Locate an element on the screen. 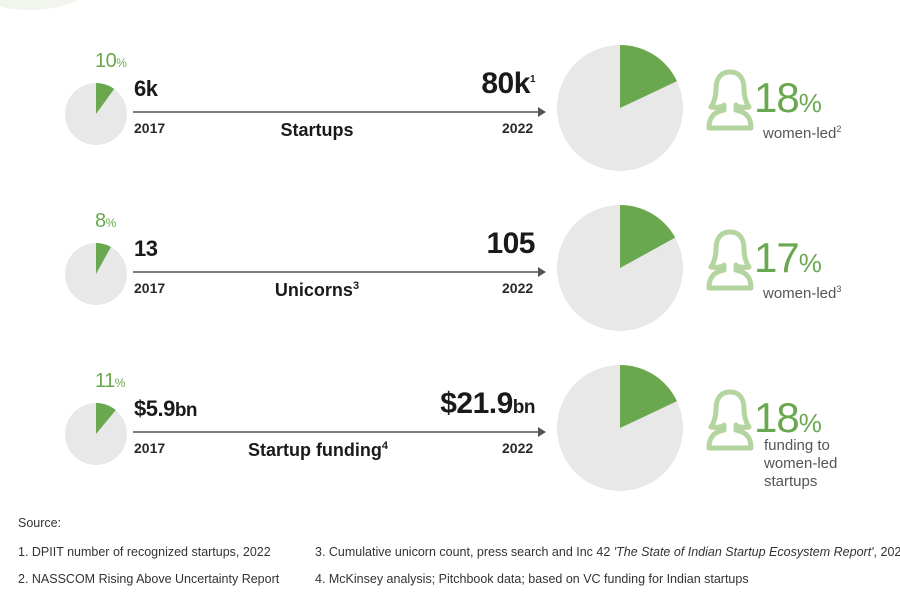  from-value-number: 6k is located at coordinates (146, 88).